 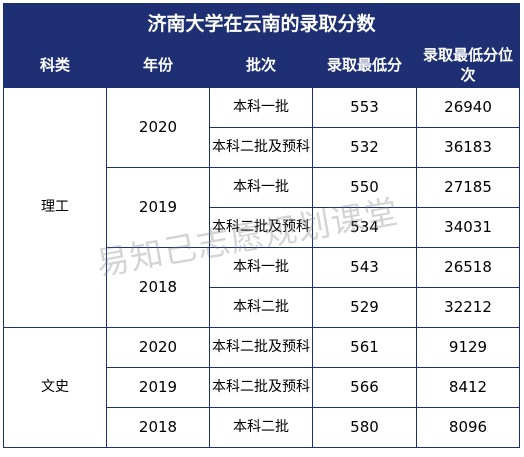 I want to click on rank-cell: 32212, so click(x=468, y=307).